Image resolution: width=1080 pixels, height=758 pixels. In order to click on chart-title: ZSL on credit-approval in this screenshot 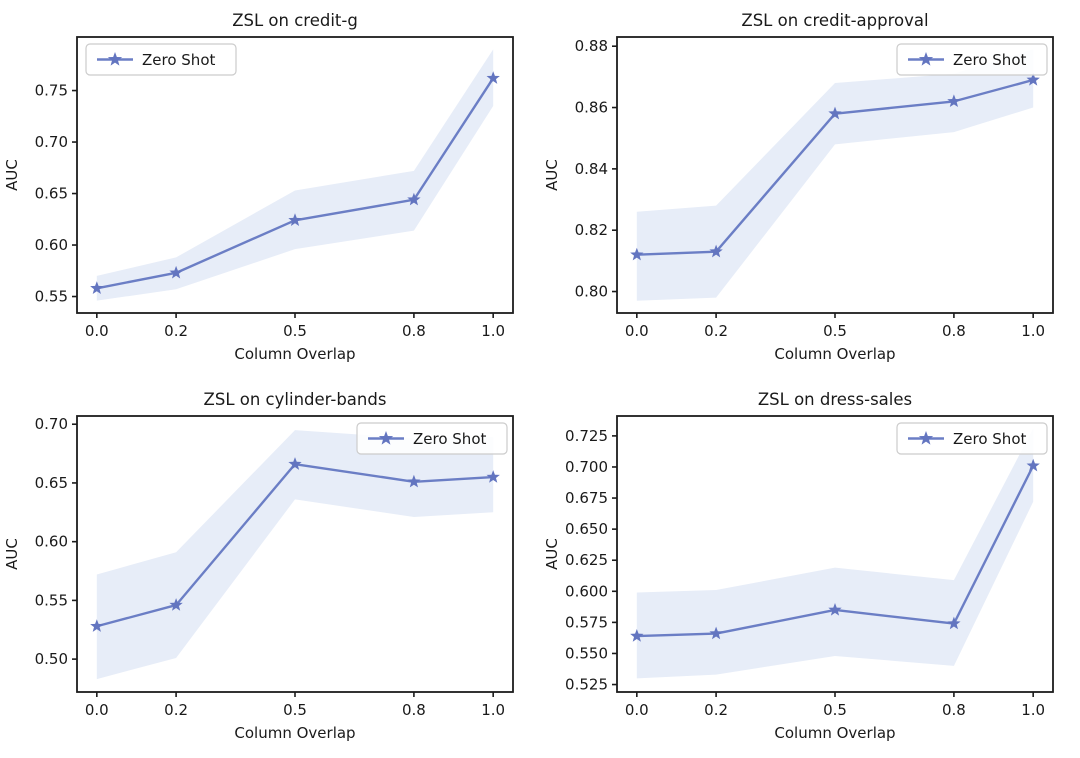, I will do `click(834, 20)`.